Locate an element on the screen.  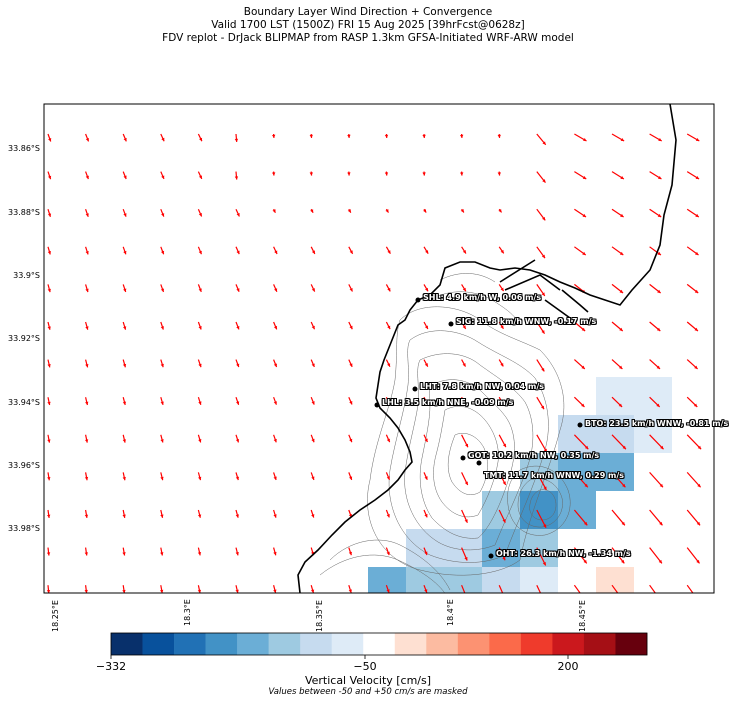
lat-label: 33.94°S is located at coordinates (24, 402).